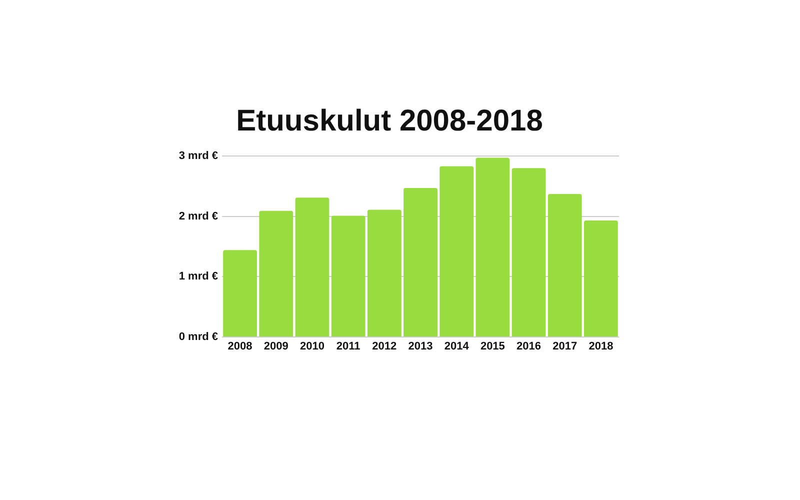  What do you see at coordinates (198, 216) in the screenshot?
I see `y-tick-label: 2 mrd €` at bounding box center [198, 216].